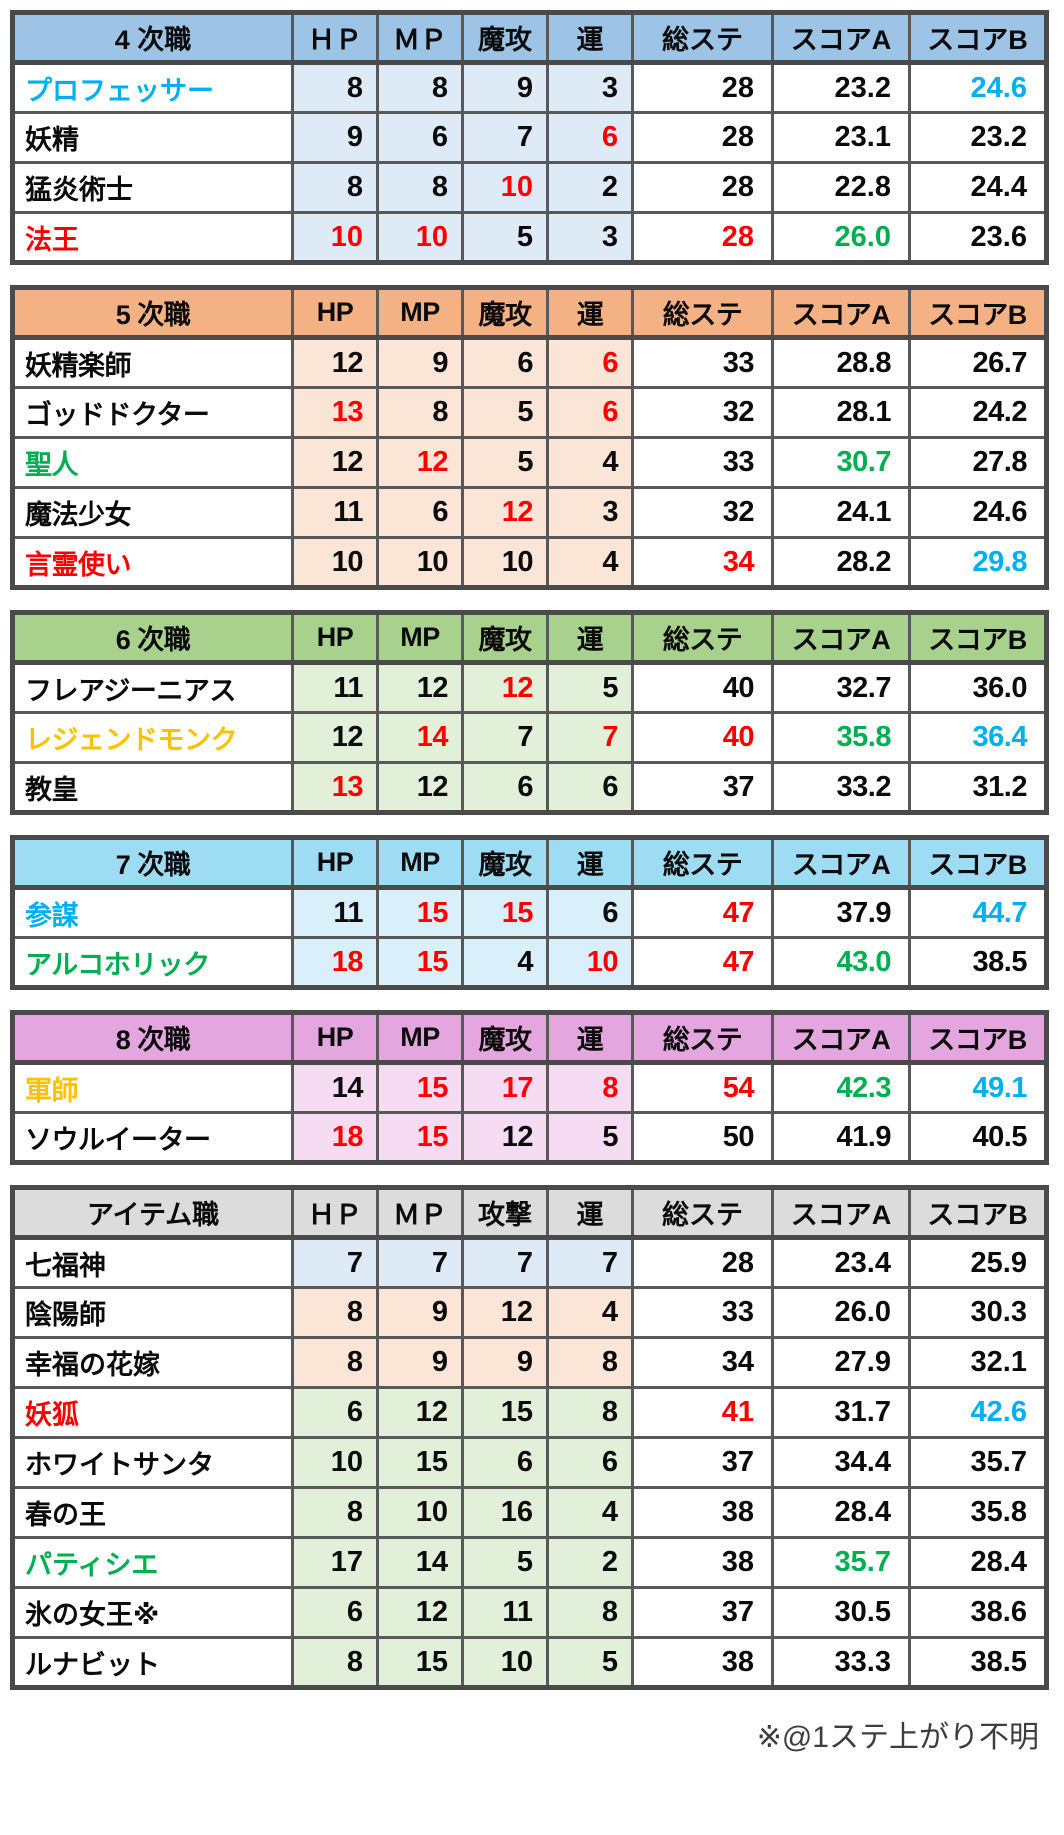 This screenshot has width=1064, height=1835. What do you see at coordinates (152, 562) in the screenshot?
I see `job-name: 言霊使い` at bounding box center [152, 562].